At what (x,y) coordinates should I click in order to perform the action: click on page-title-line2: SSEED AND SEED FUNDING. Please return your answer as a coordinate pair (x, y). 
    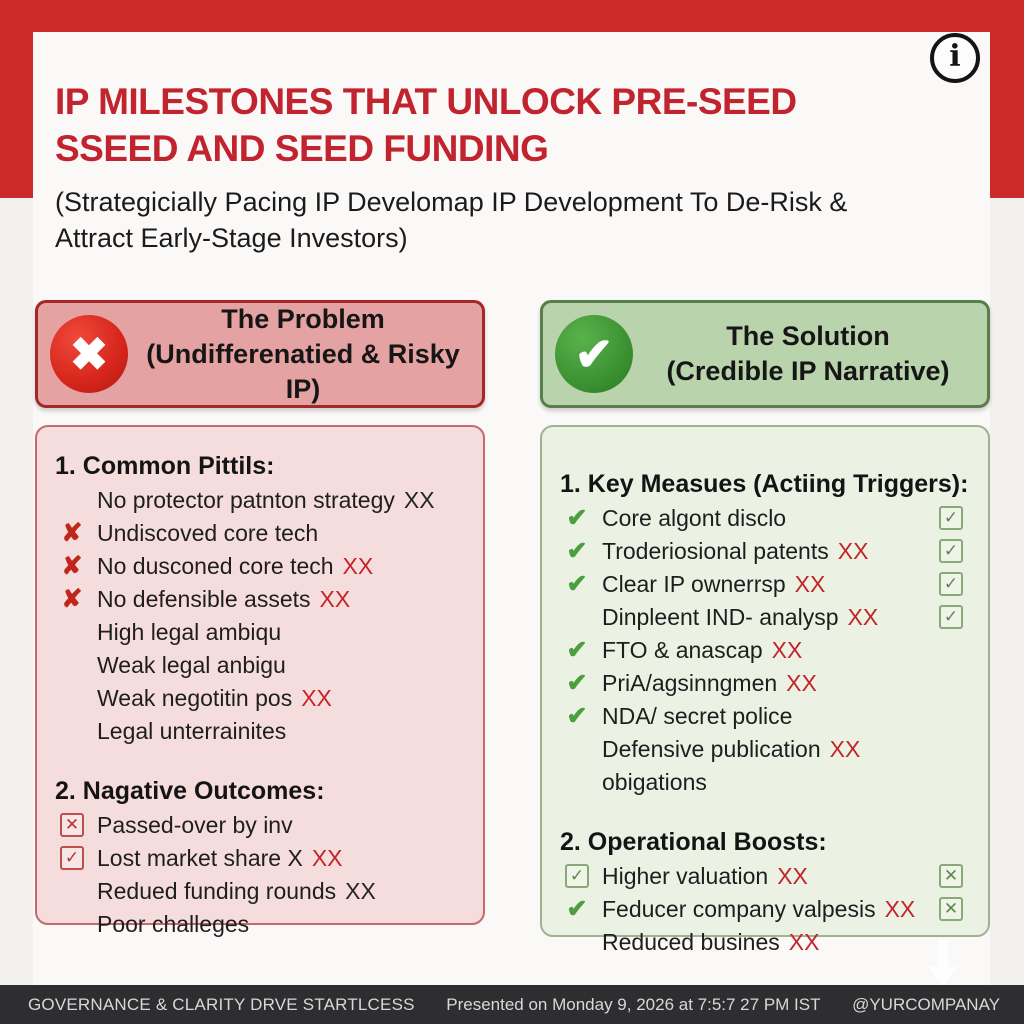
    Looking at the image, I should click on (302, 148).